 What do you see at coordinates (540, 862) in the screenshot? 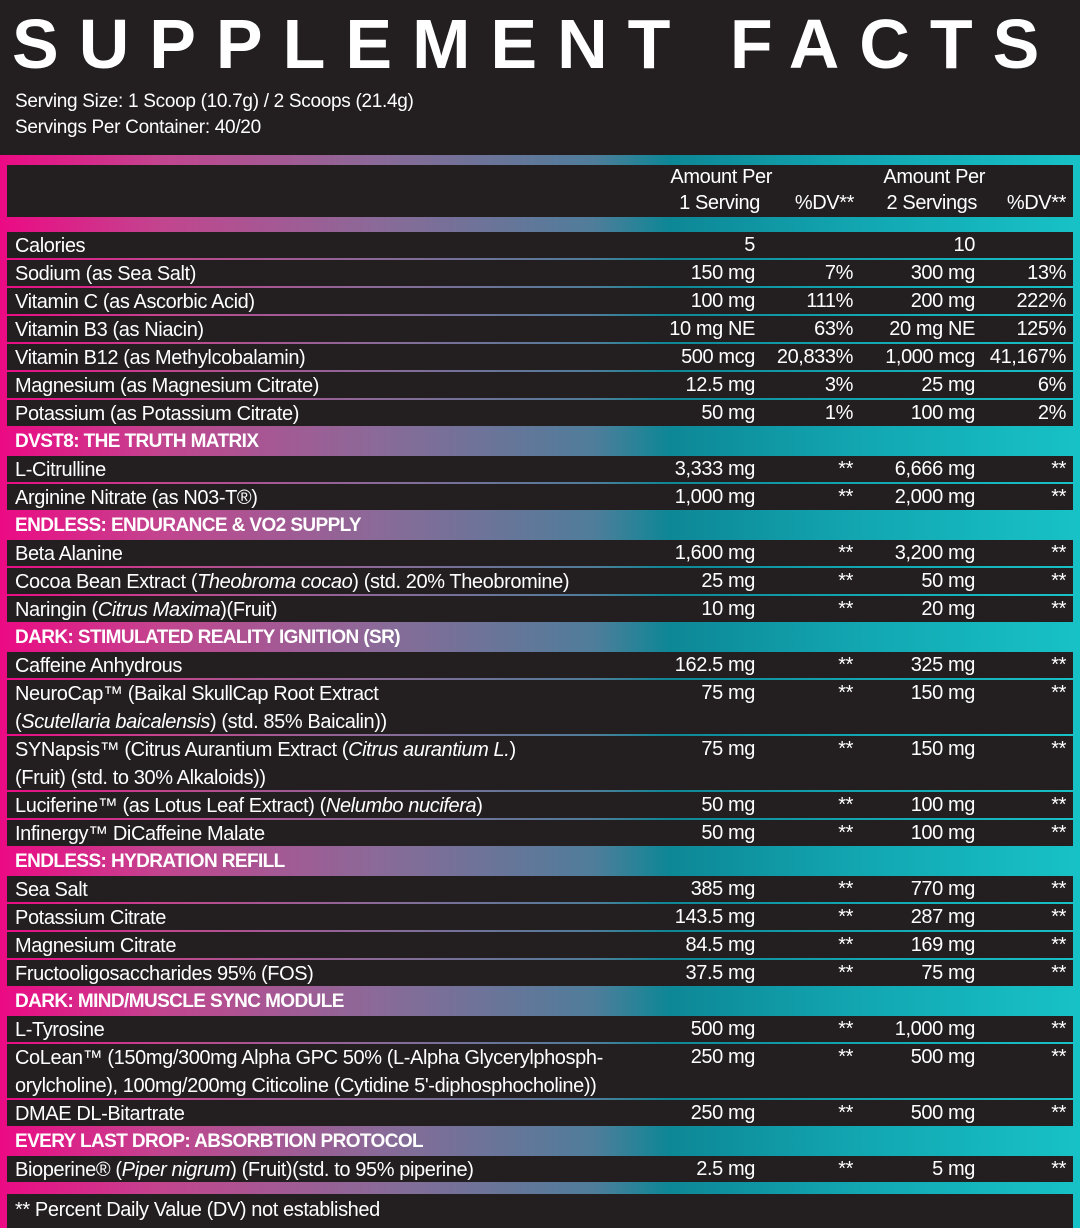
I see `section-header: ENDLESS: HYDRATION REFILL` at bounding box center [540, 862].